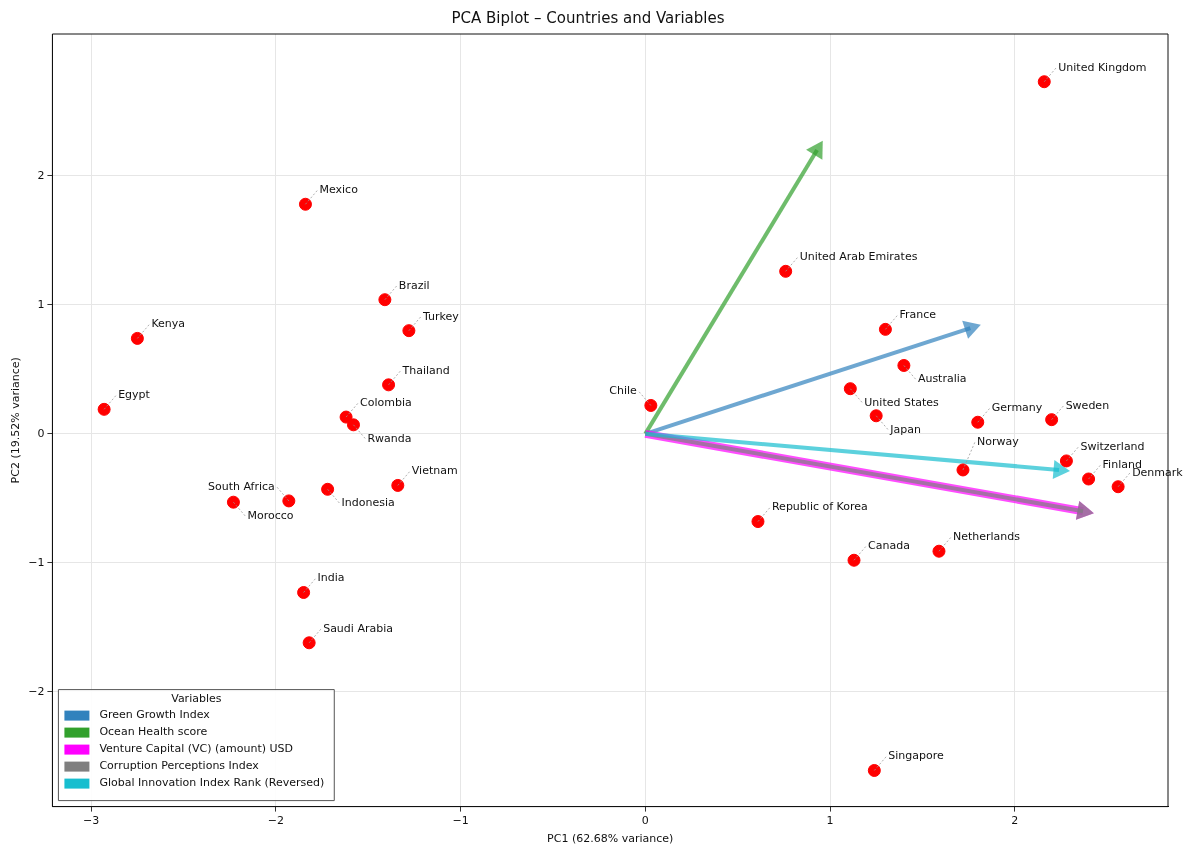  I want to click on annotation: India, so click(331, 578).